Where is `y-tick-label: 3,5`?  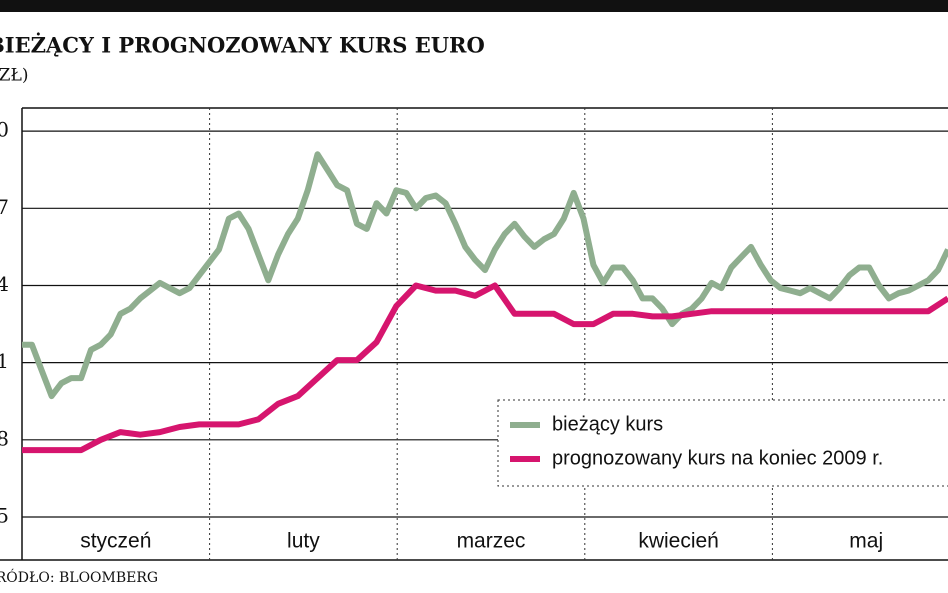 y-tick-label: 3,5 is located at coordinates (4, 516).